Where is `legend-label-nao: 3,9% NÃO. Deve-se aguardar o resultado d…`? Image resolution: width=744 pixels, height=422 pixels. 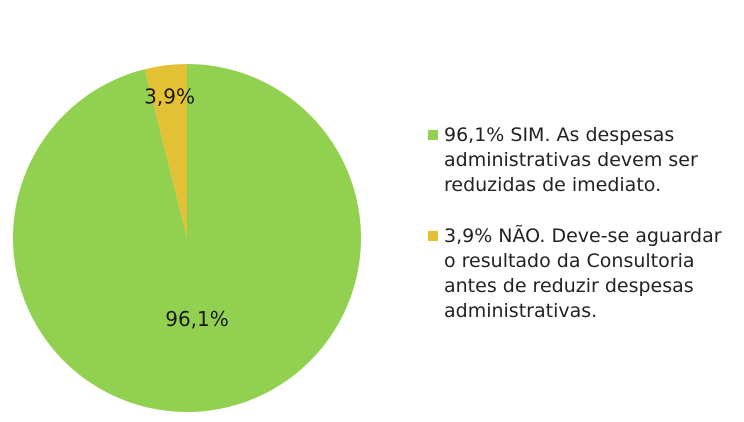 legend-label-nao: 3,9% NÃO. Deve-se aguardar o resultado d… is located at coordinates (583, 273).